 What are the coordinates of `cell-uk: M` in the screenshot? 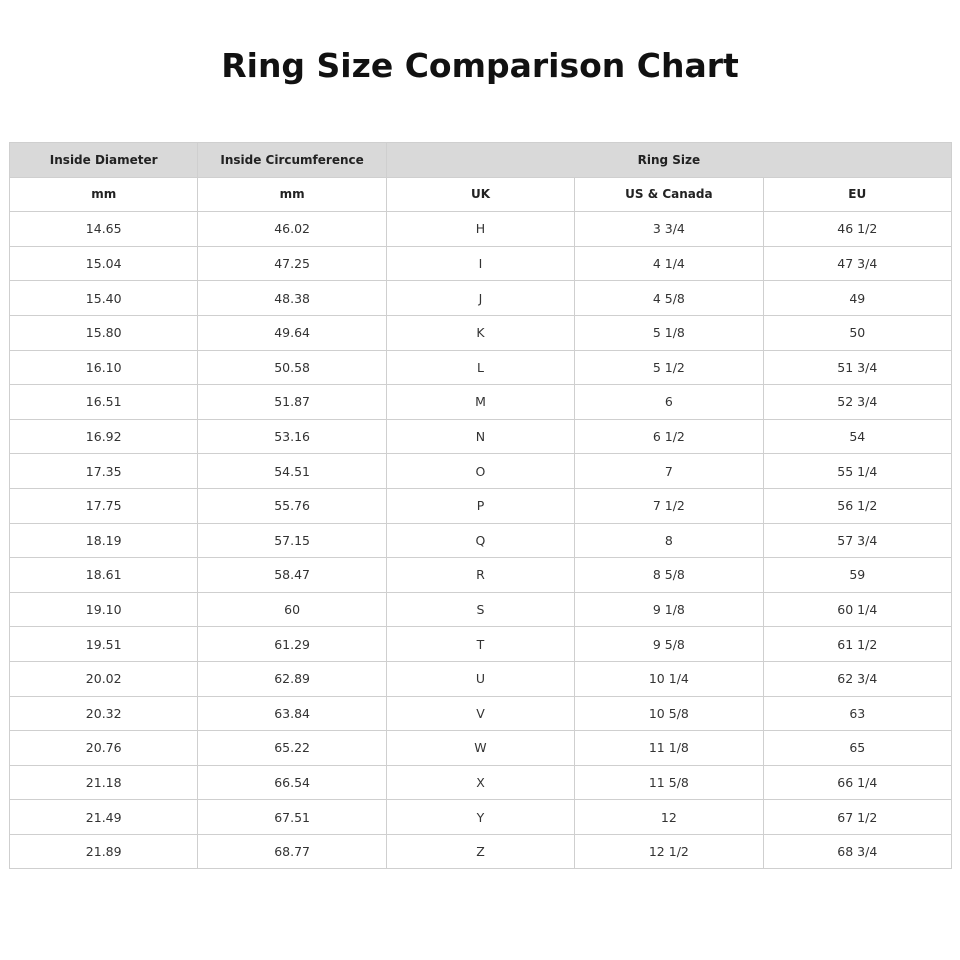 It's located at (480, 402).